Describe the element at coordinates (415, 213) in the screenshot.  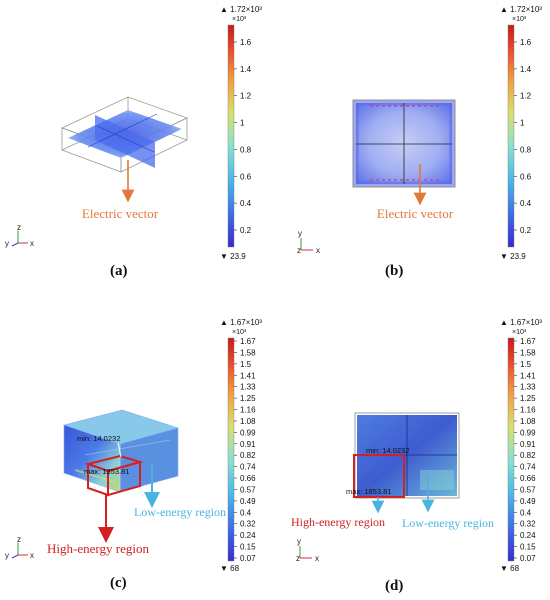
I see `panel-b-annotation: Electric vector` at that location.